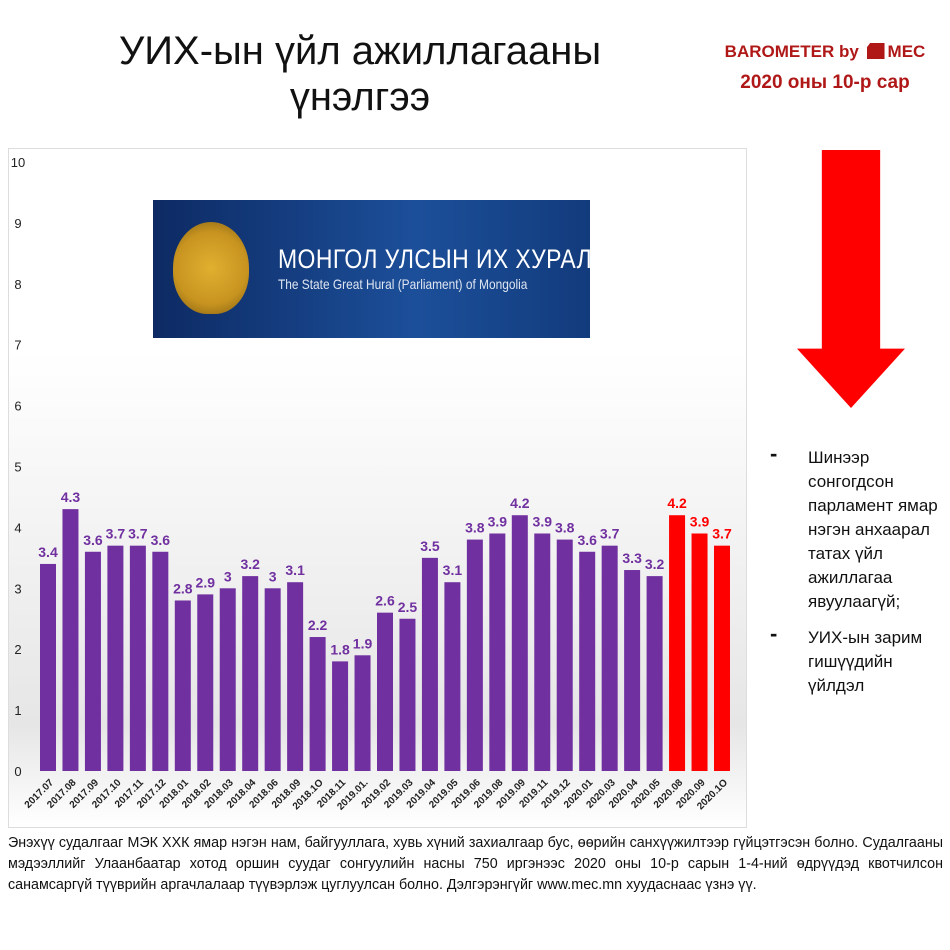 This screenshot has width=950, height=950. Describe the element at coordinates (17, 527) in the screenshot. I see `y-tick-label: 4` at that location.